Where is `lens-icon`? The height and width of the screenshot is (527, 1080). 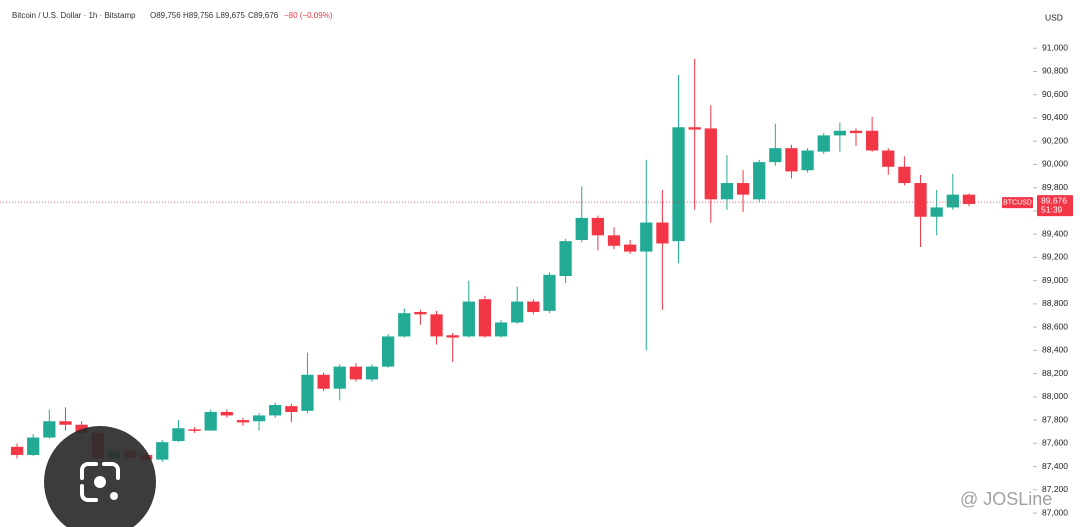 lens-icon is located at coordinates (100, 482).